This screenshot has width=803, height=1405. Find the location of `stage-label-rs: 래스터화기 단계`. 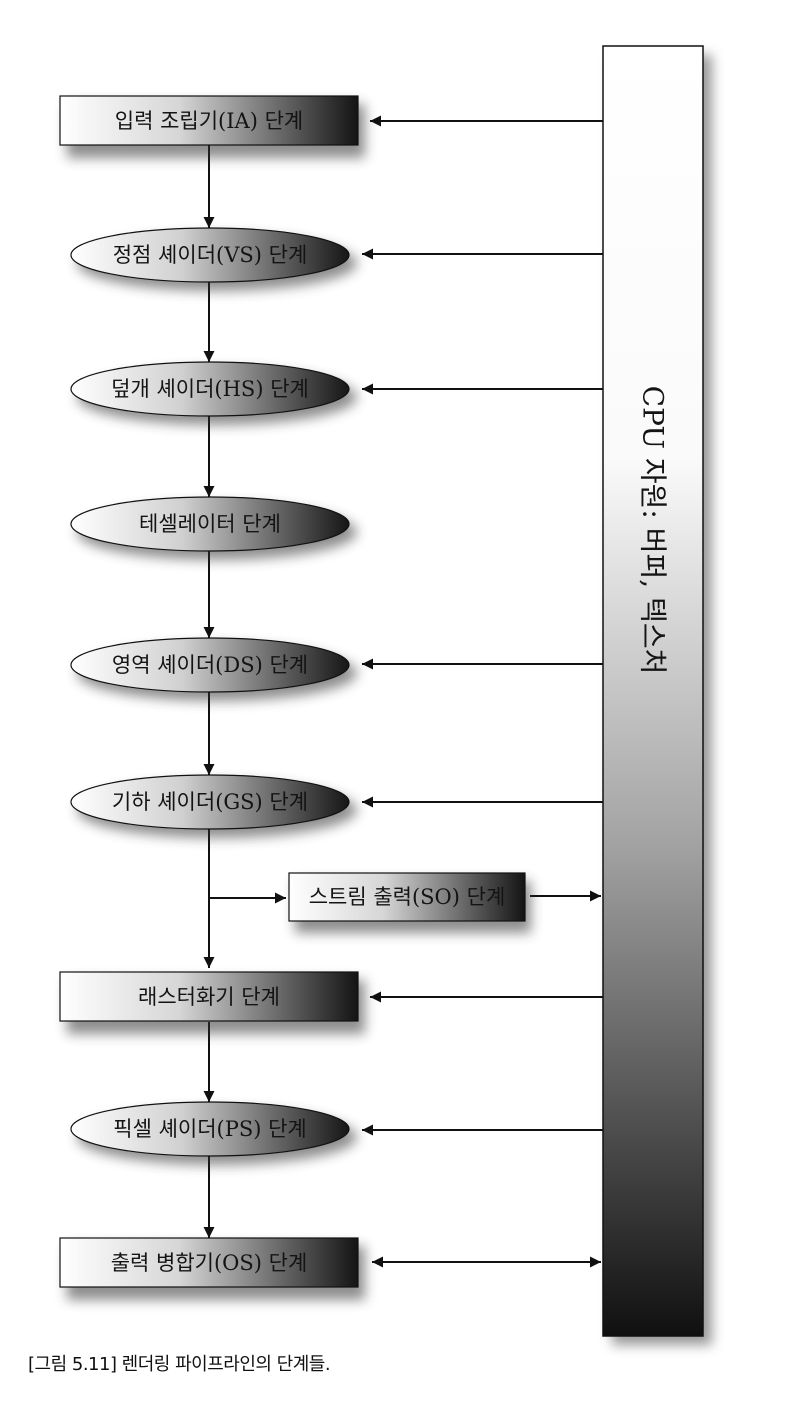

stage-label-rs: 래스터화기 단계 is located at coordinates (209, 997).